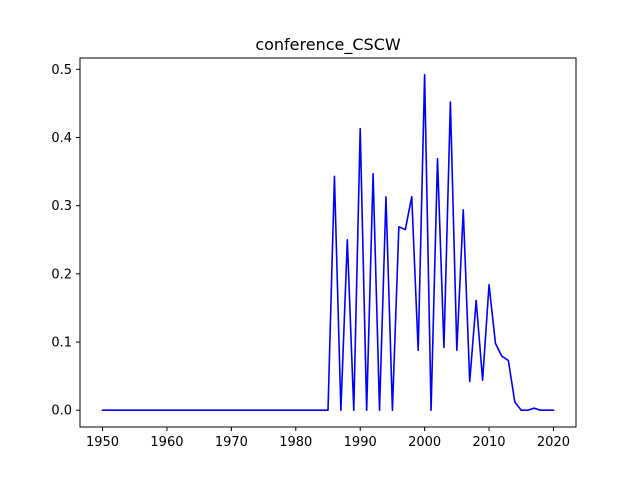  I want to click on y-tick-label: 0.2, so click(61, 274).